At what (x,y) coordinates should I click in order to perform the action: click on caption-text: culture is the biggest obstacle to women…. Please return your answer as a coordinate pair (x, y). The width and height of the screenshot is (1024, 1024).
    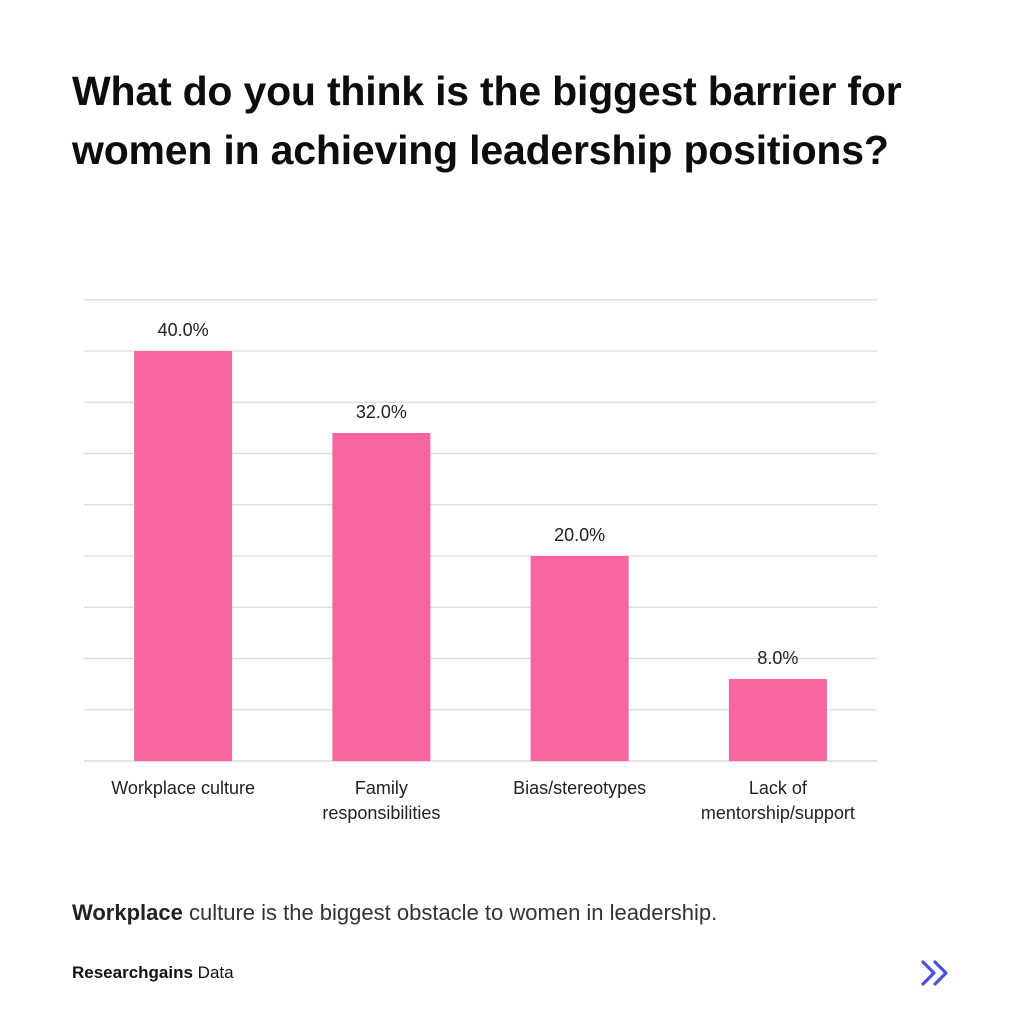
    Looking at the image, I should click on (450, 912).